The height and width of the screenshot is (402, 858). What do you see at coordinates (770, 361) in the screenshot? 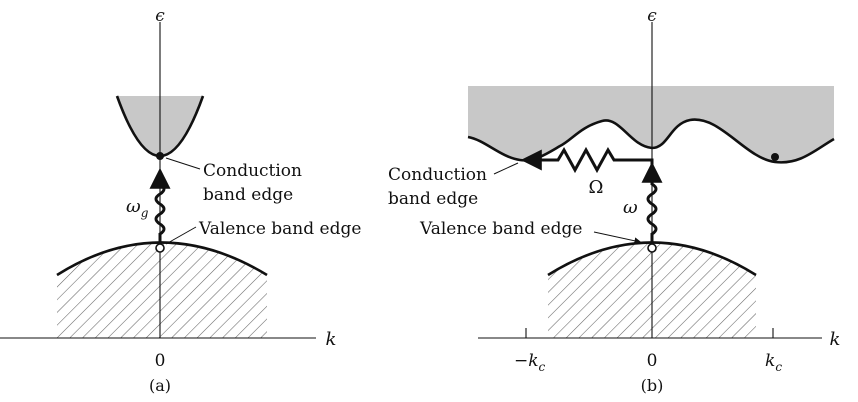
I see `pos-kc-label-k: k` at bounding box center [770, 361].